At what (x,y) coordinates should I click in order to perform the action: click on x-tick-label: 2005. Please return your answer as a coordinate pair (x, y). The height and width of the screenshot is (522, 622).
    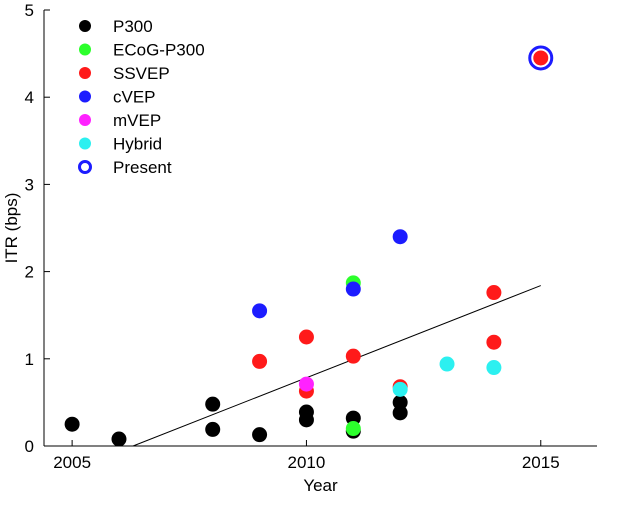
    Looking at the image, I should click on (72, 462).